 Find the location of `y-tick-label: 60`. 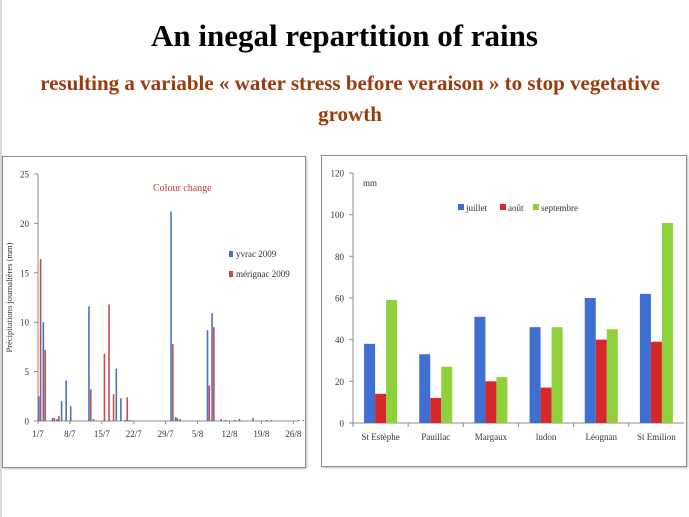

y-tick-label: 60 is located at coordinates (340, 299).